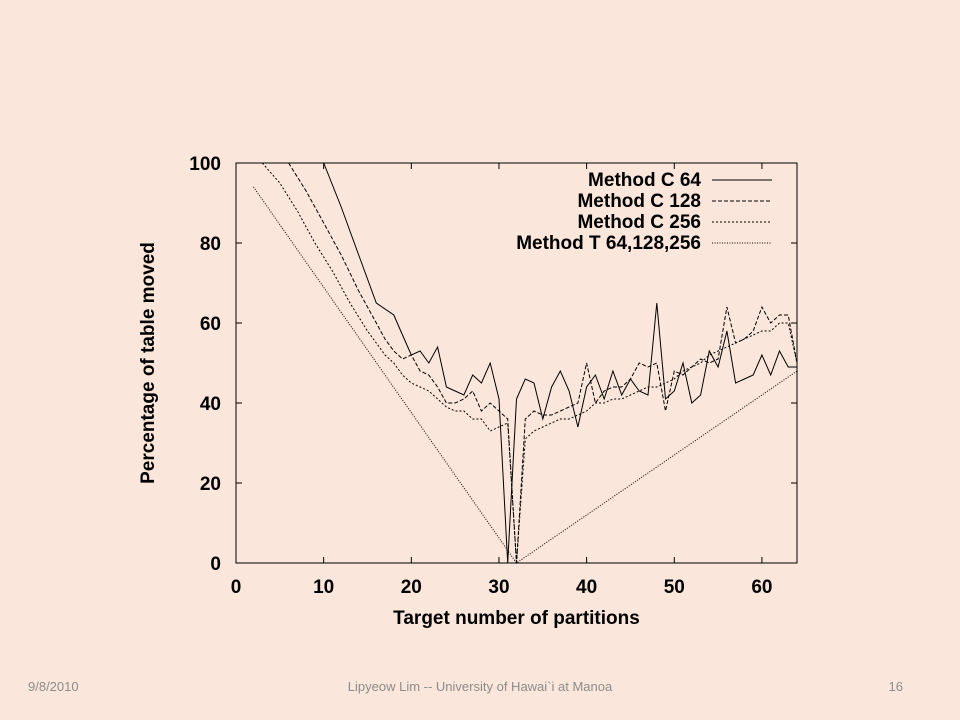 The width and height of the screenshot is (960, 720). Describe the element at coordinates (639, 201) in the screenshot. I see `legend-label-2: Method C 128` at that location.